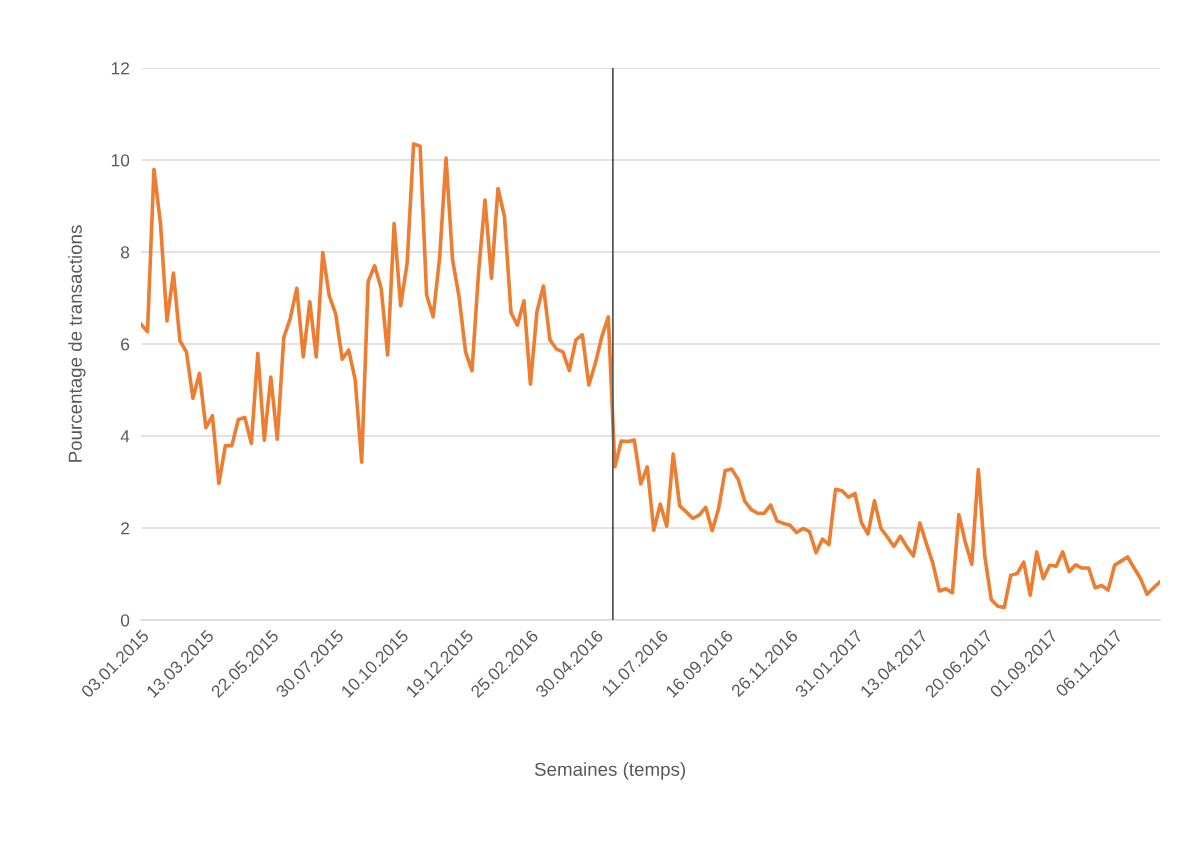  Describe the element at coordinates (125, 252) in the screenshot. I see `y-tick-label: 8` at that location.